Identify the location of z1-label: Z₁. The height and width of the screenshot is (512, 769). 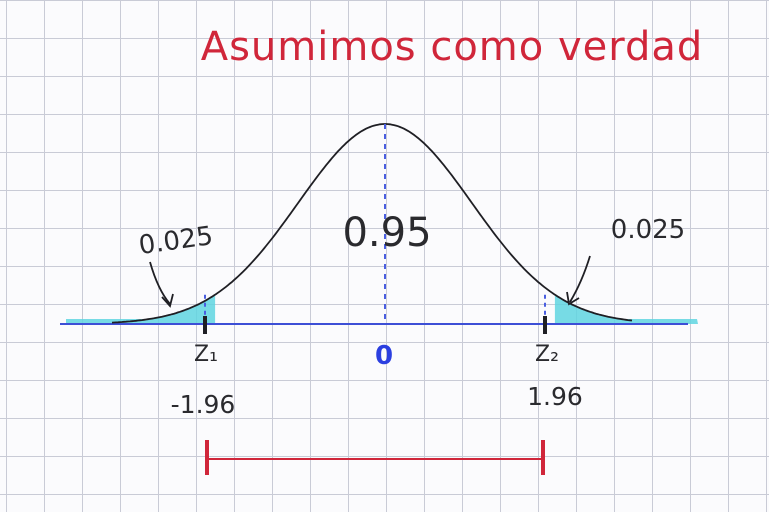
(206, 354).